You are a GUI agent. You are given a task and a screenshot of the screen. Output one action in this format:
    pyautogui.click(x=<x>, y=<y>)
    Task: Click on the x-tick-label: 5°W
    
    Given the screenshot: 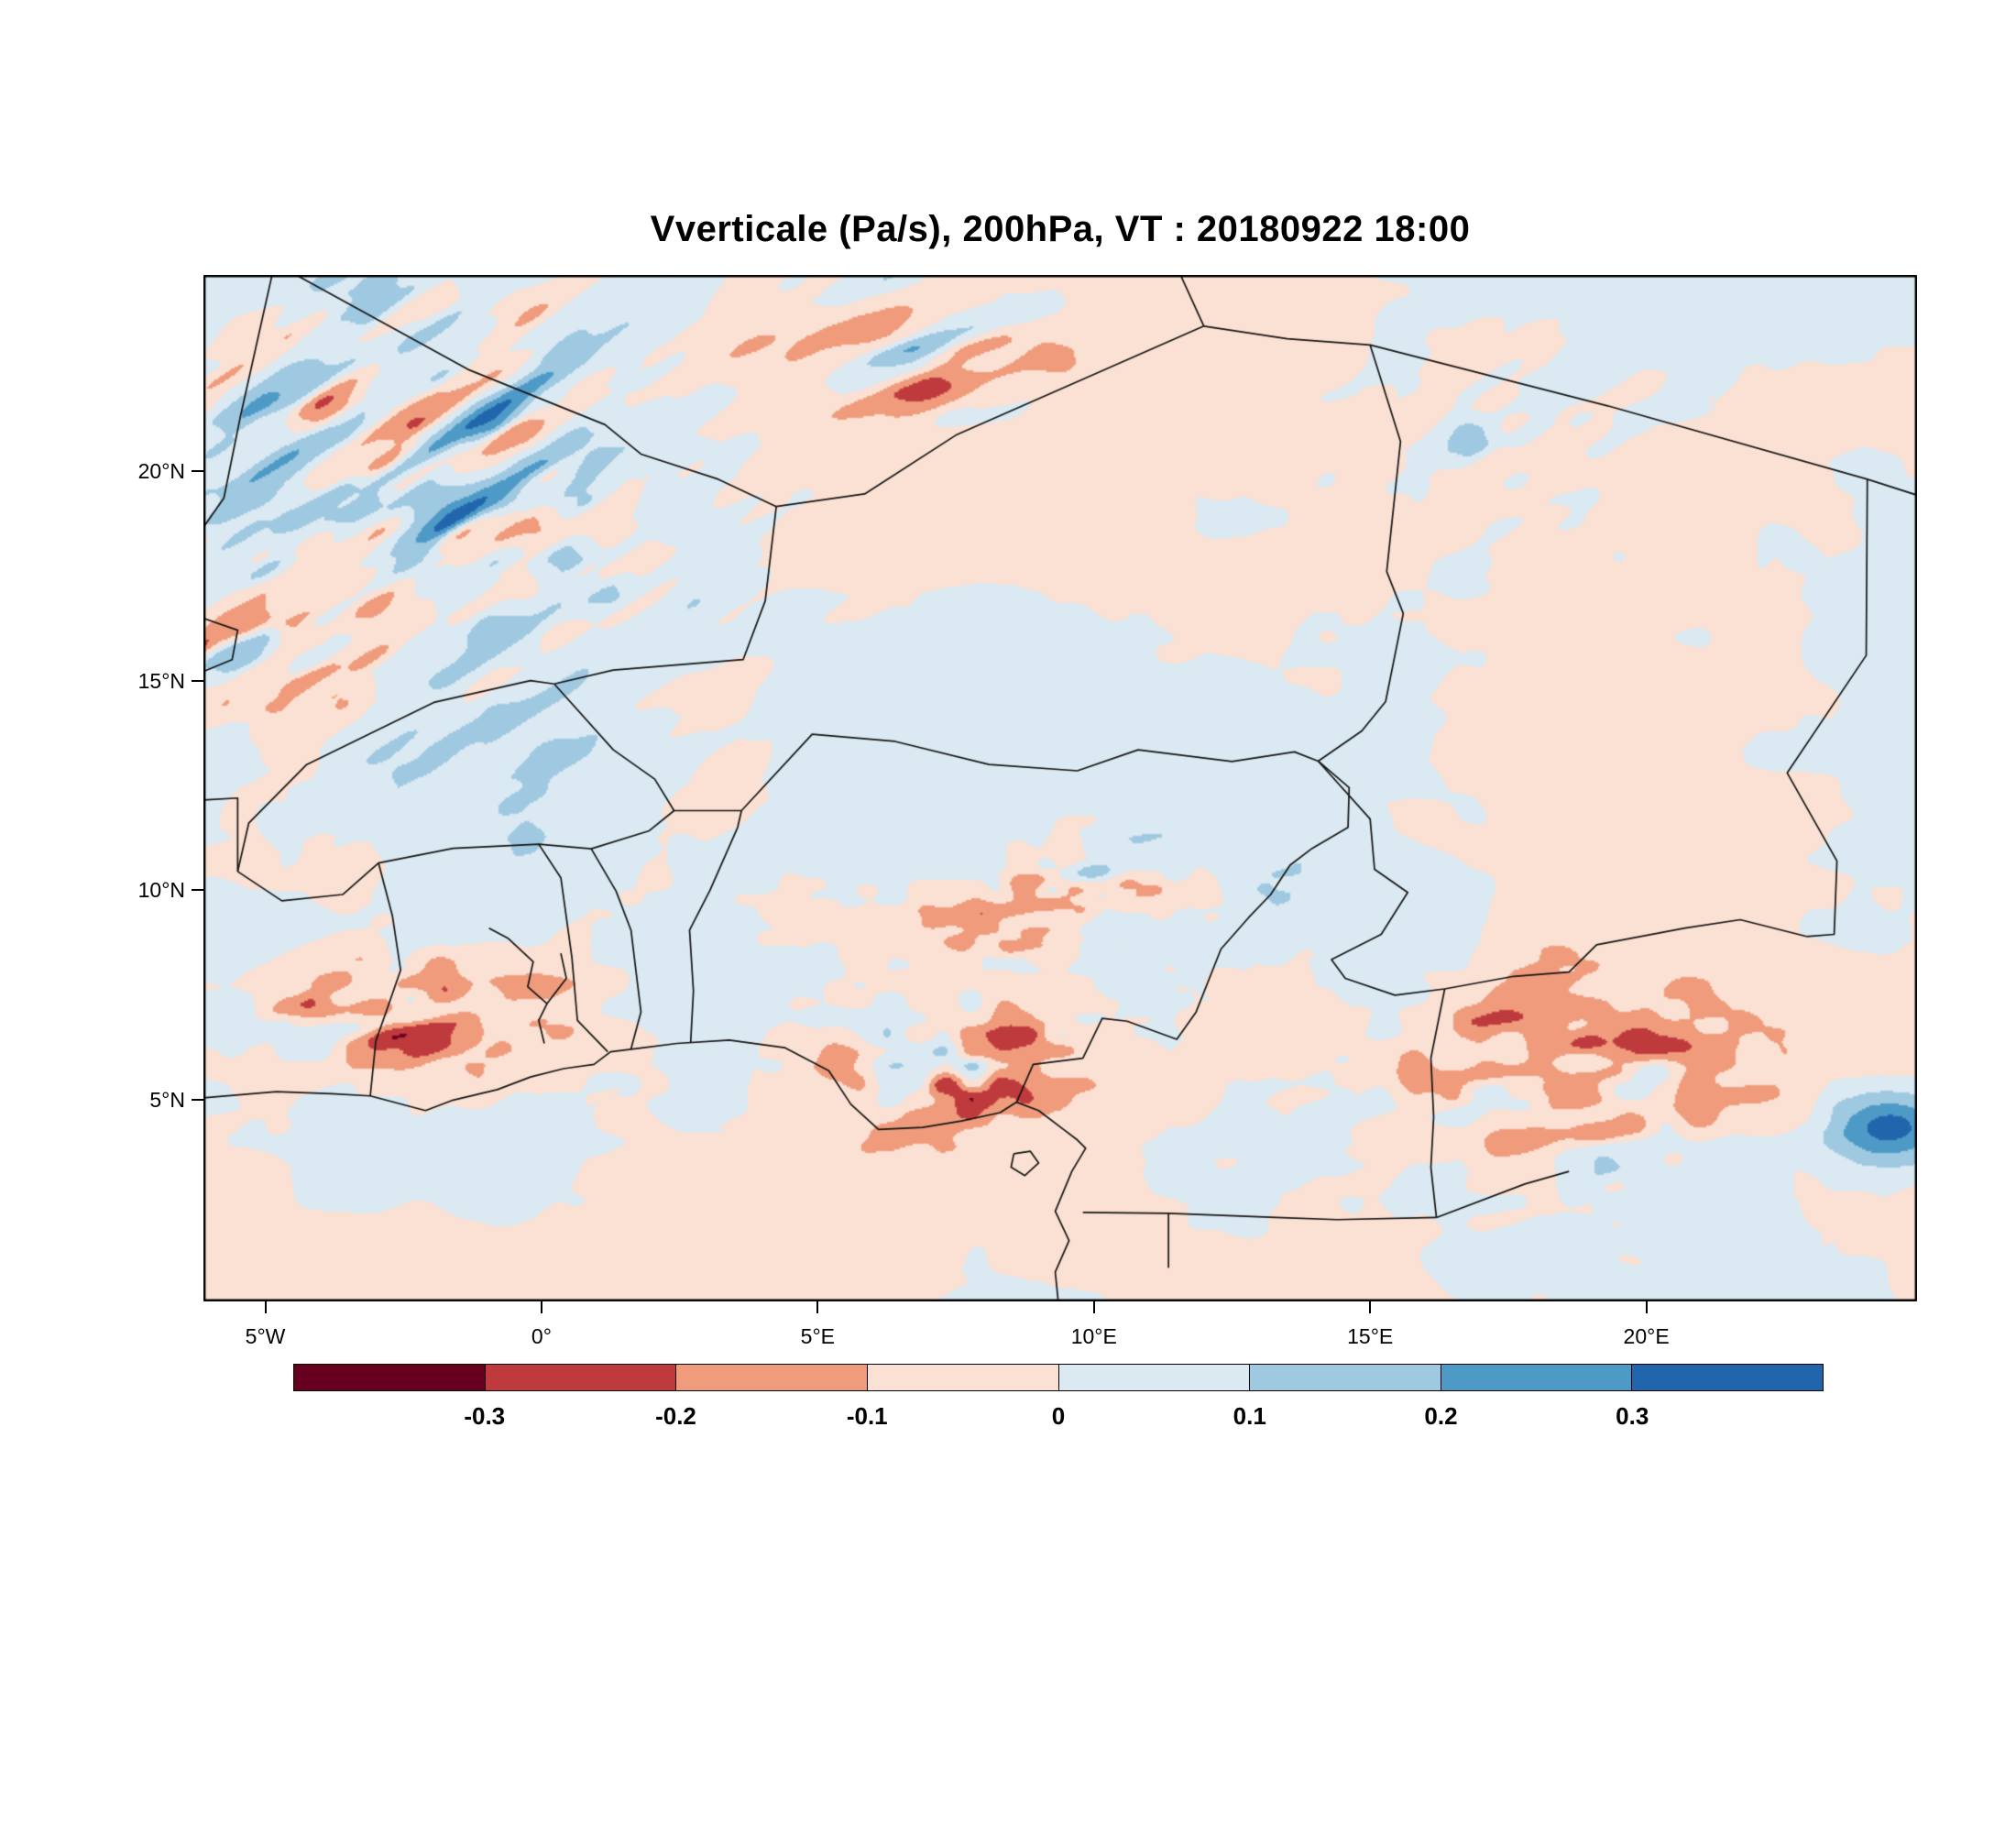 What is the action you would take?
    pyautogui.click(x=265, y=1336)
    